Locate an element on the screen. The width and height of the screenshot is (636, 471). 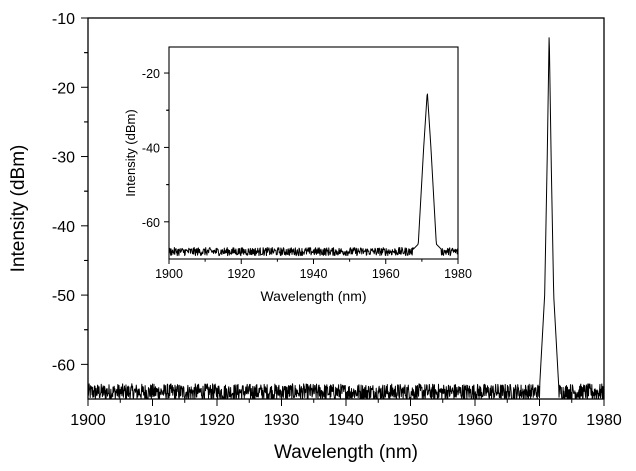
inset-y-axis-label: Intensity (dBm) is located at coordinates (130, 152).